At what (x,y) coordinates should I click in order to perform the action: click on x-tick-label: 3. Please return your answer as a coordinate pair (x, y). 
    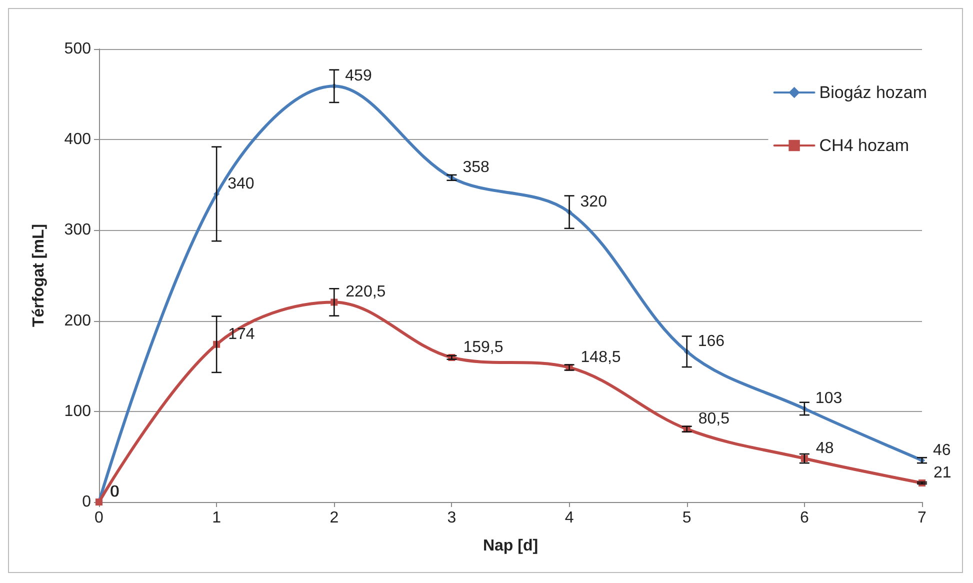
    Looking at the image, I should click on (451, 518).